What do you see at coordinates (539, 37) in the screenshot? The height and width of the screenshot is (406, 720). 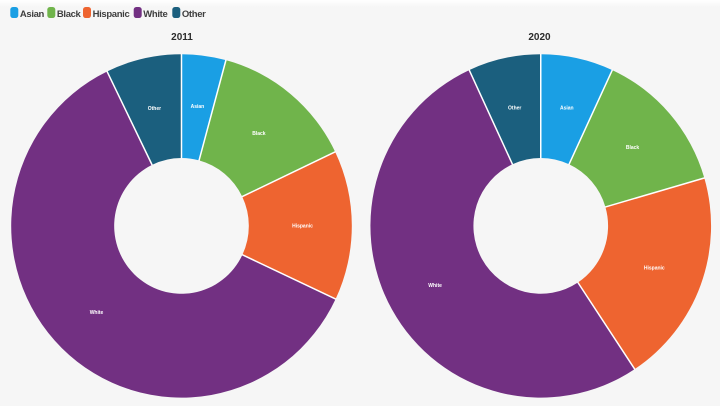 I see `svg-text: 2020` at bounding box center [539, 37].